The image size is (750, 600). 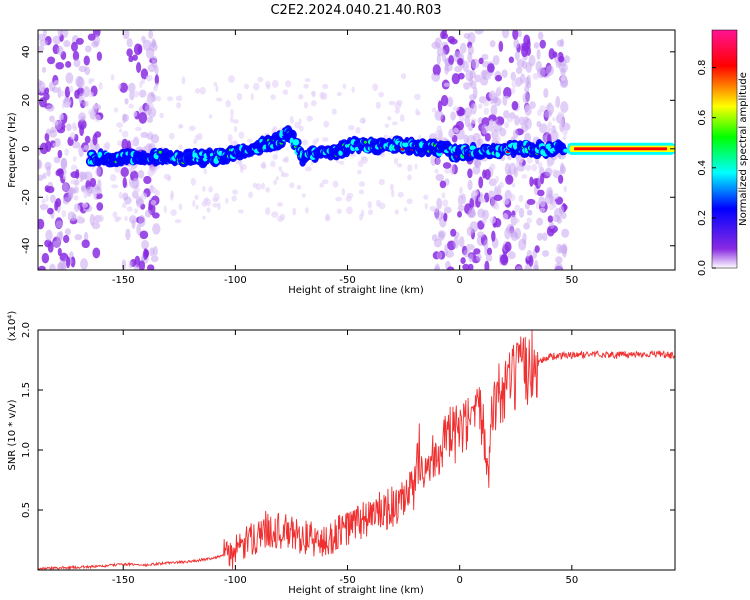 What do you see at coordinates (26, 330) in the screenshot?
I see `y-tick-label: 2.0` at bounding box center [26, 330].